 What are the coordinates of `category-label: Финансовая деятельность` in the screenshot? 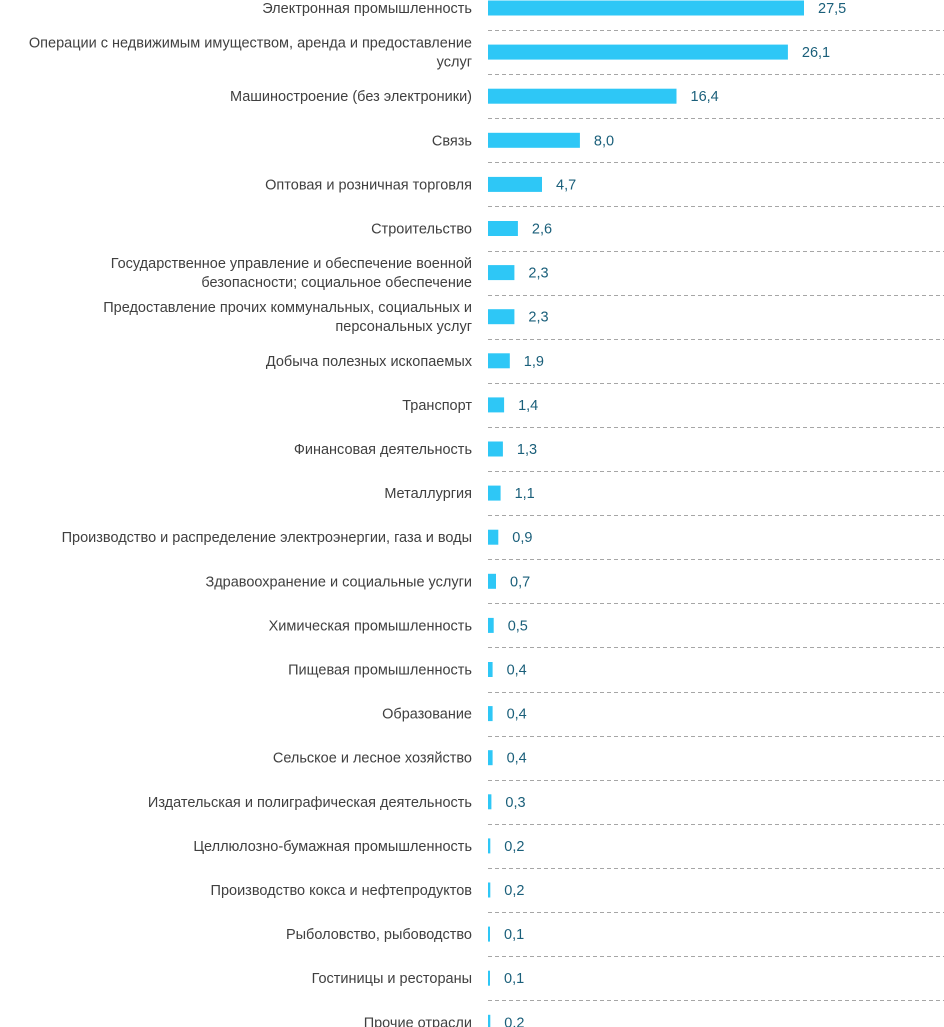 It's located at (383, 450).